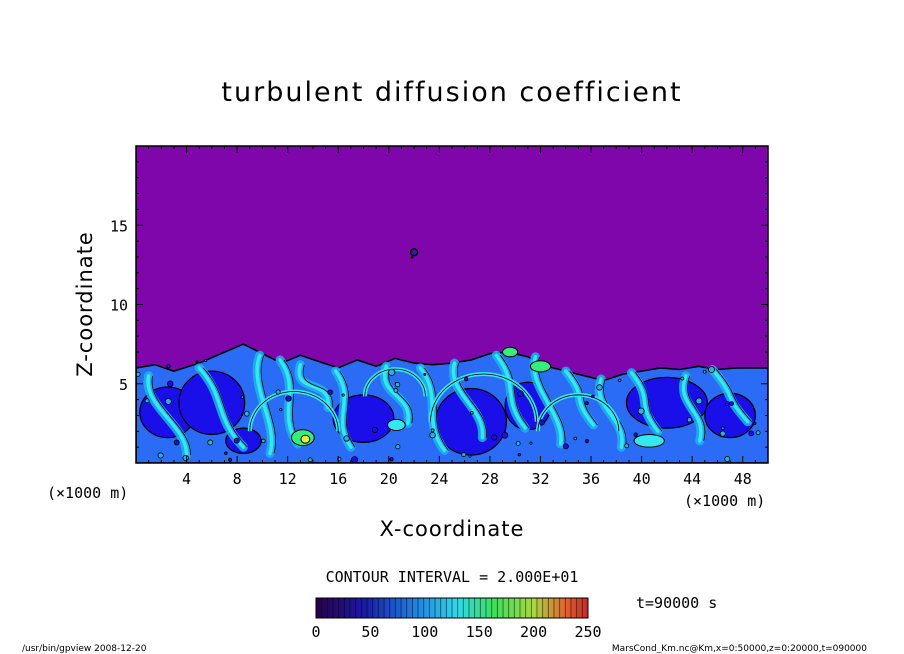  I want to click on x-tick-label: 28, so click(490, 479).